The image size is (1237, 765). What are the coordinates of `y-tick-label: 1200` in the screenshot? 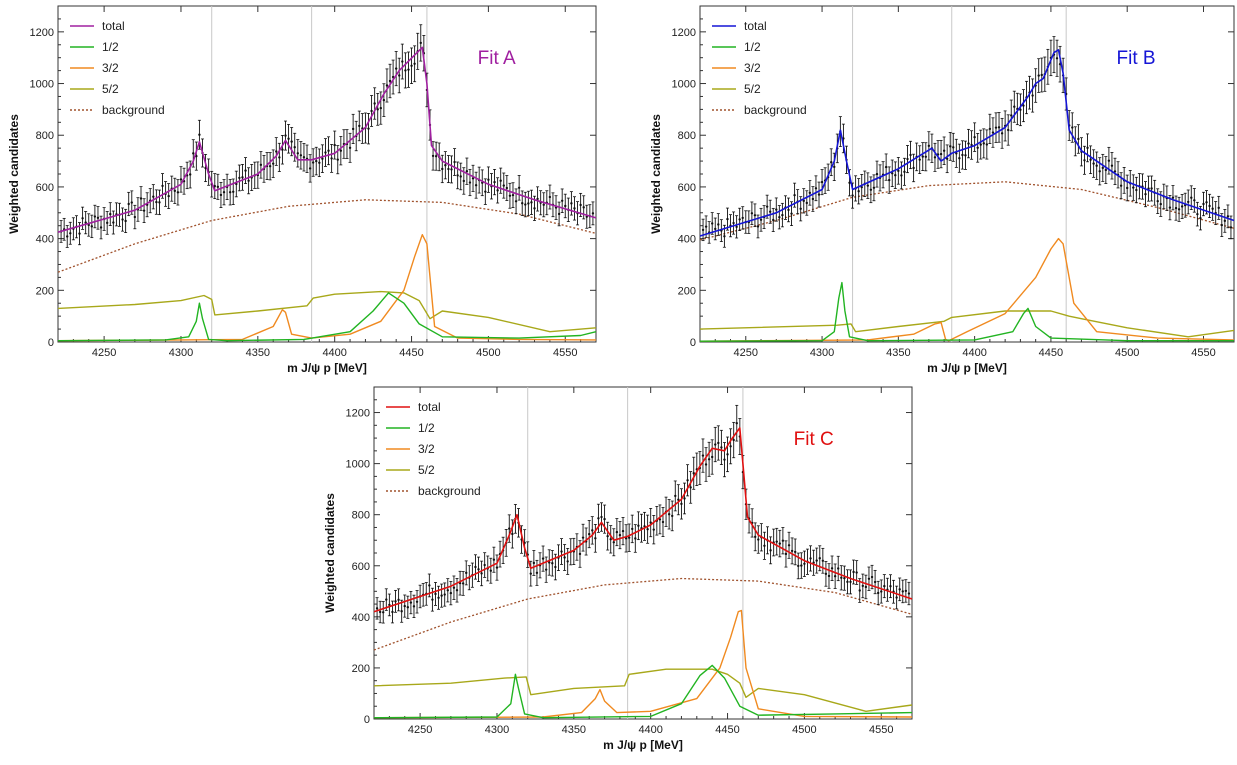 It's located at (42, 33).